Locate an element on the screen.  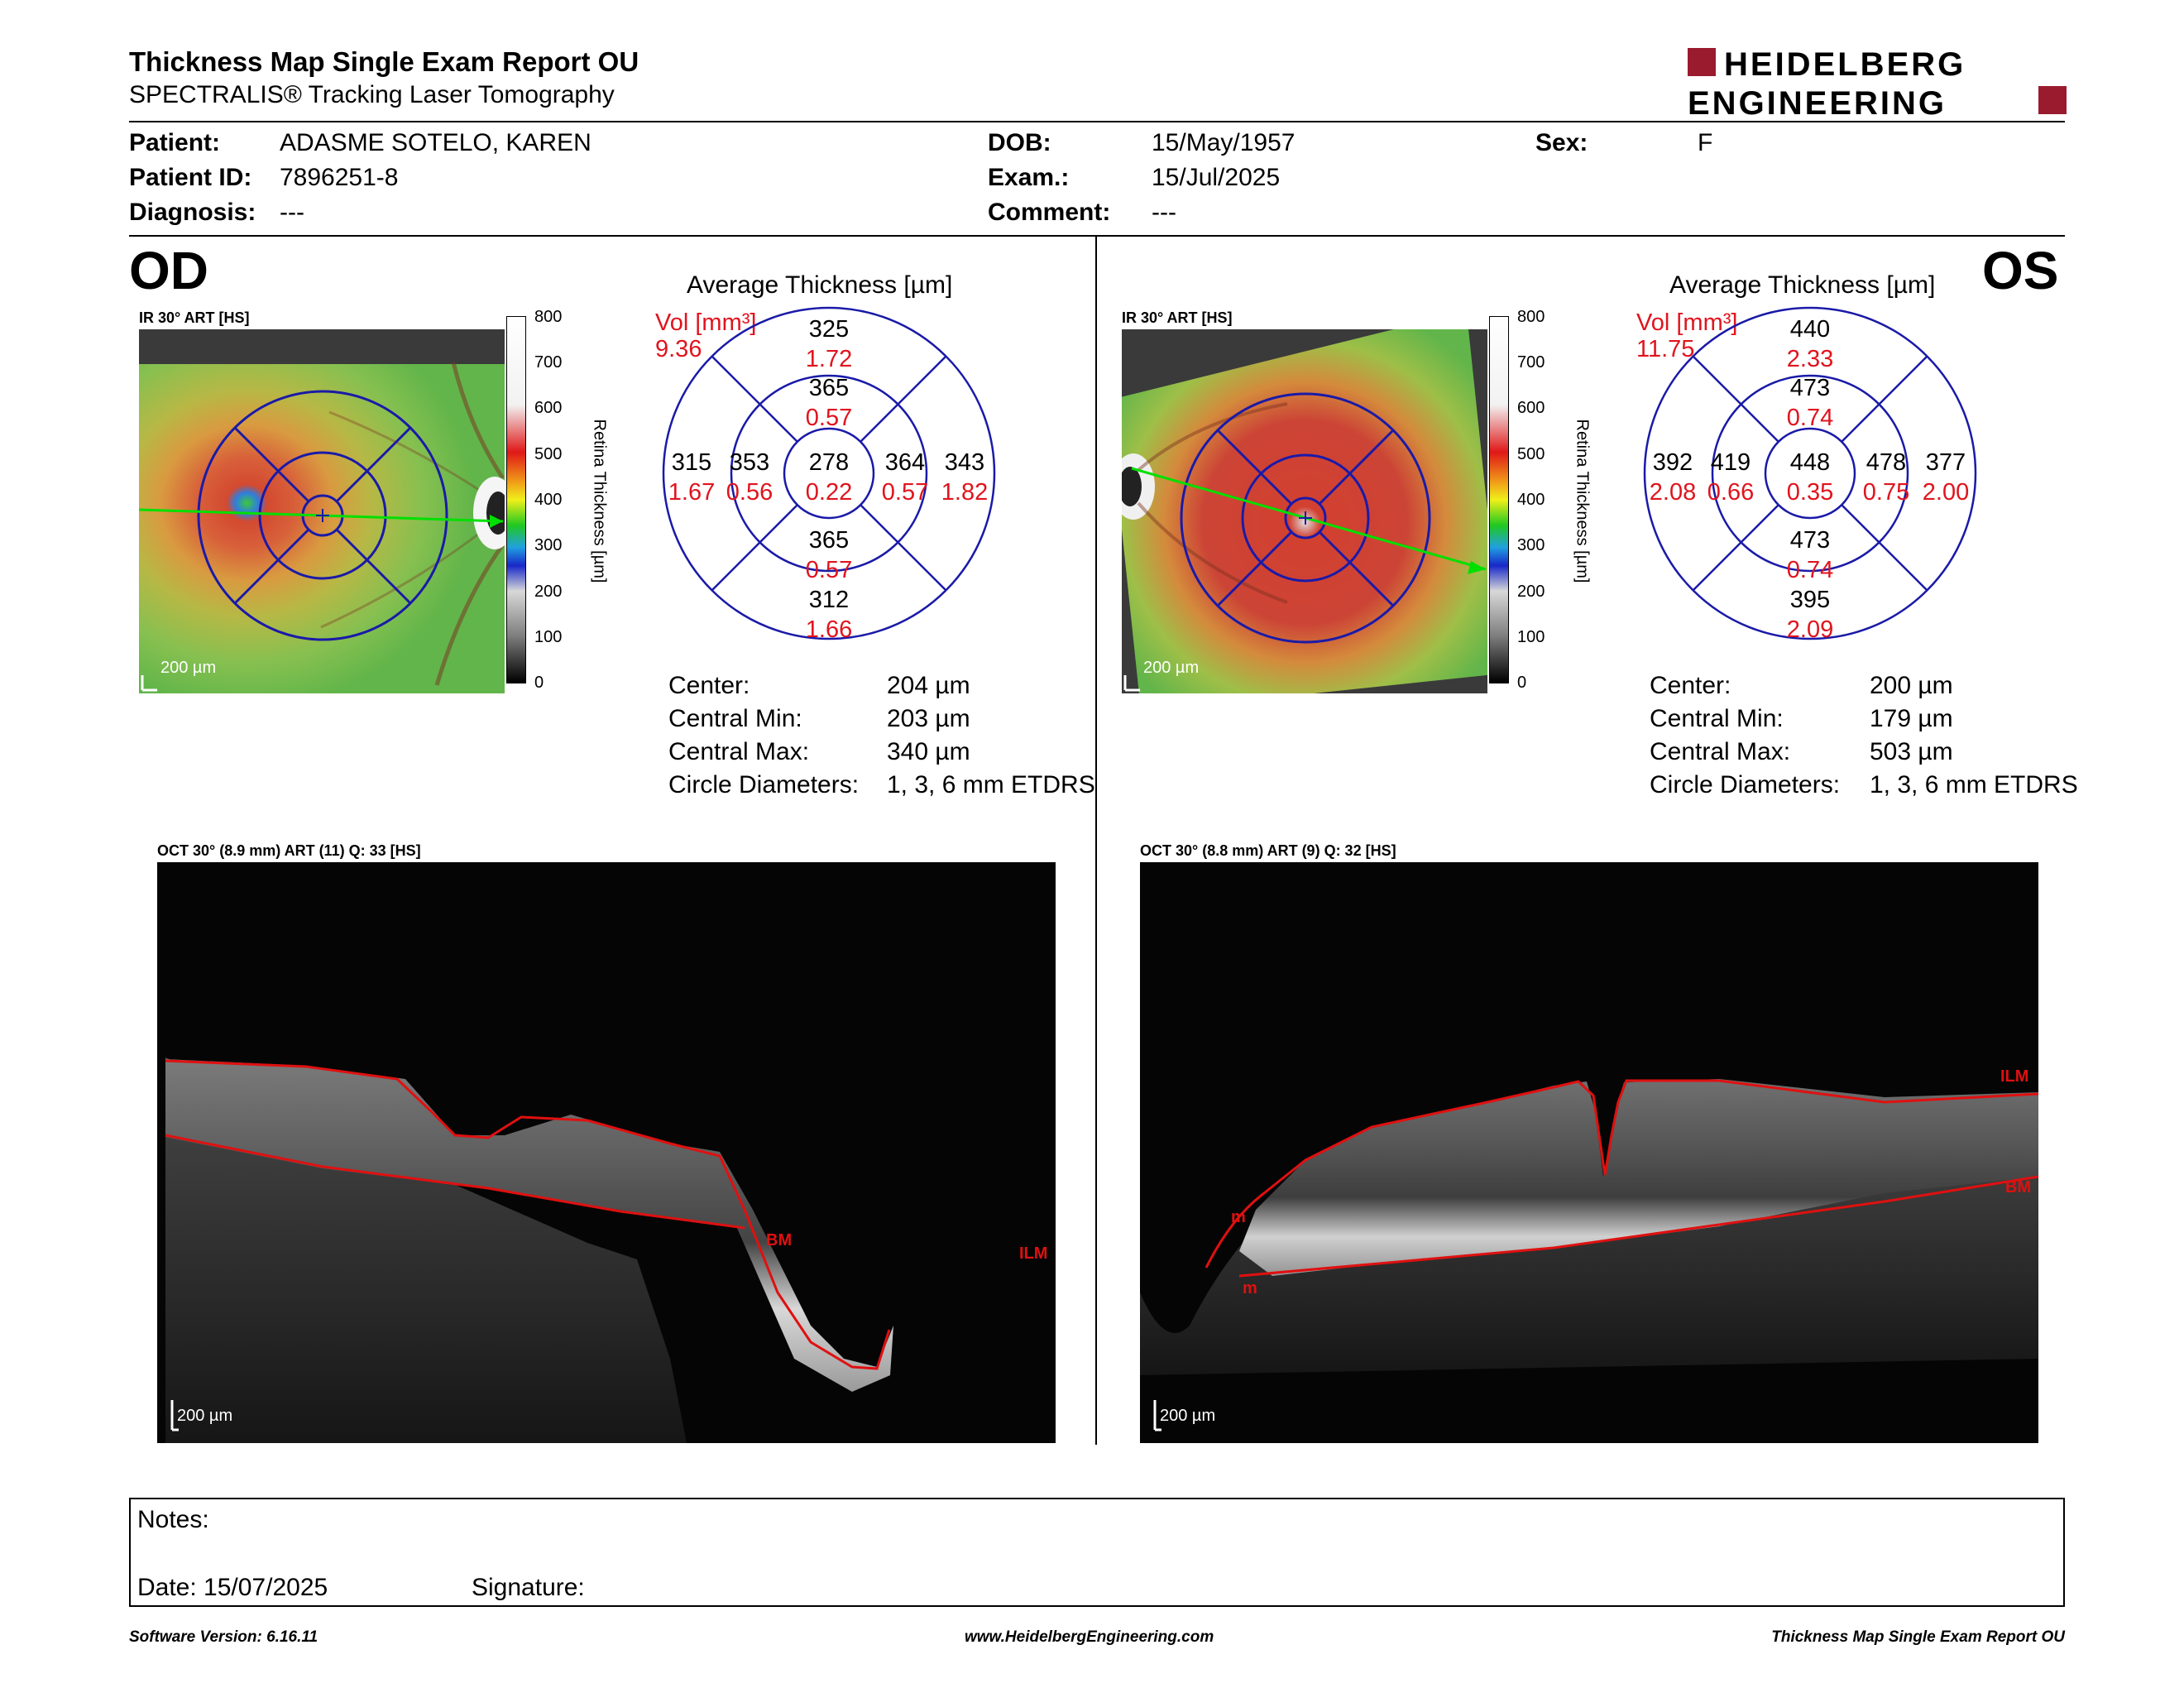
od-inner-inf-thickness: 365 is located at coordinates (829, 540).